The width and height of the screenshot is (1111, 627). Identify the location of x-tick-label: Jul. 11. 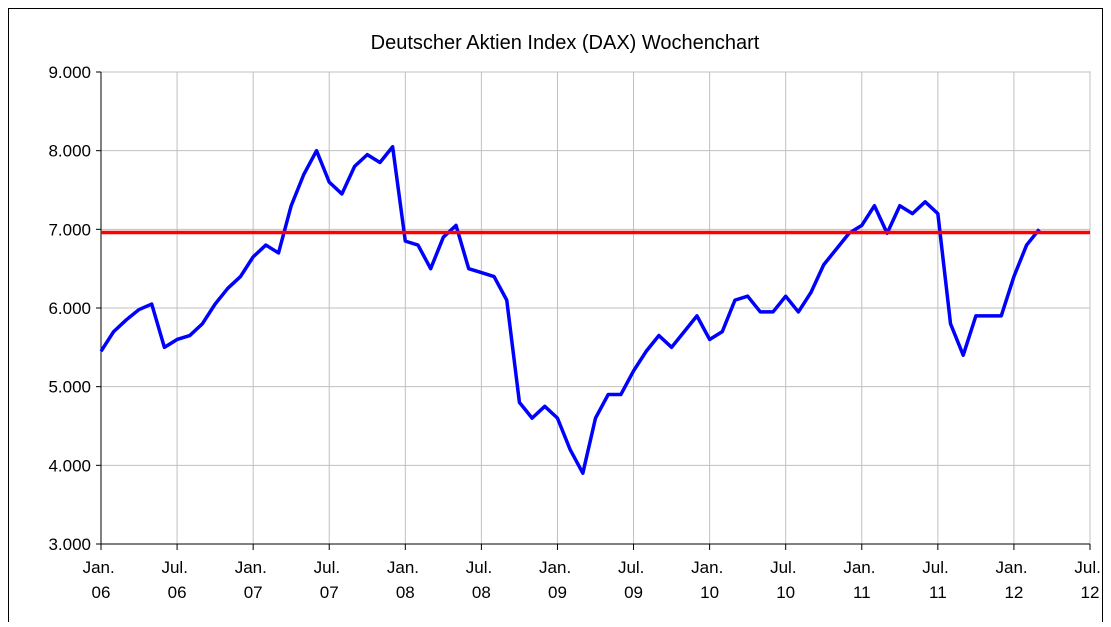
(937, 580).